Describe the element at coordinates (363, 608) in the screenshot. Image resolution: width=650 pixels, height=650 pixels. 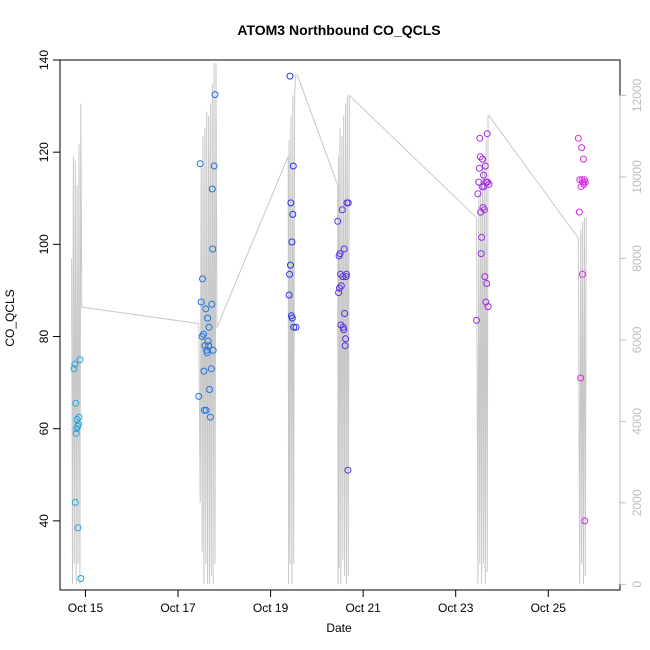
I see `x-tick-label: Oct 21` at that location.